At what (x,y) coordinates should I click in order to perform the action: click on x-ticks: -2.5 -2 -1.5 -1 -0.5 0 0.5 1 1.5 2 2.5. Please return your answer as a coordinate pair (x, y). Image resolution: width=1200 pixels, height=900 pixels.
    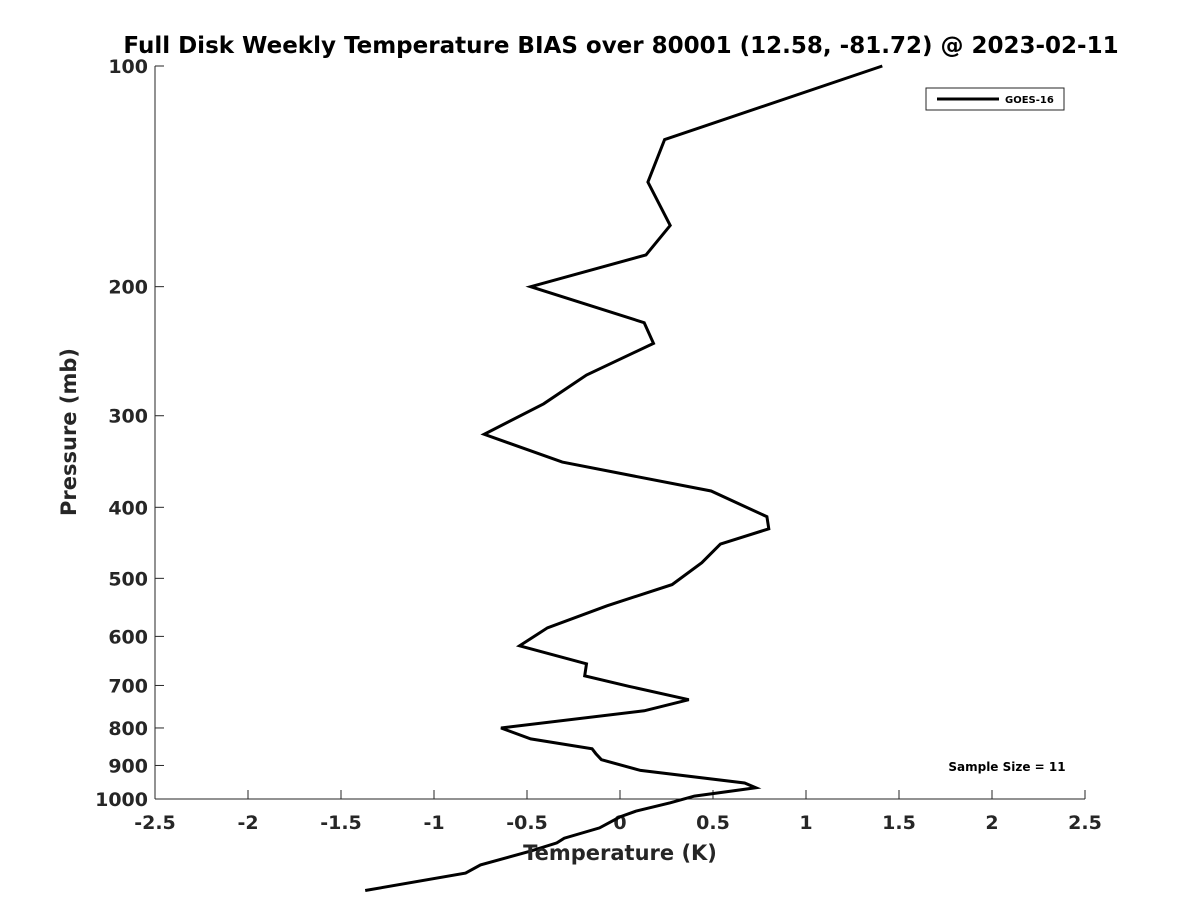
    Looking at the image, I should click on (618, 812).